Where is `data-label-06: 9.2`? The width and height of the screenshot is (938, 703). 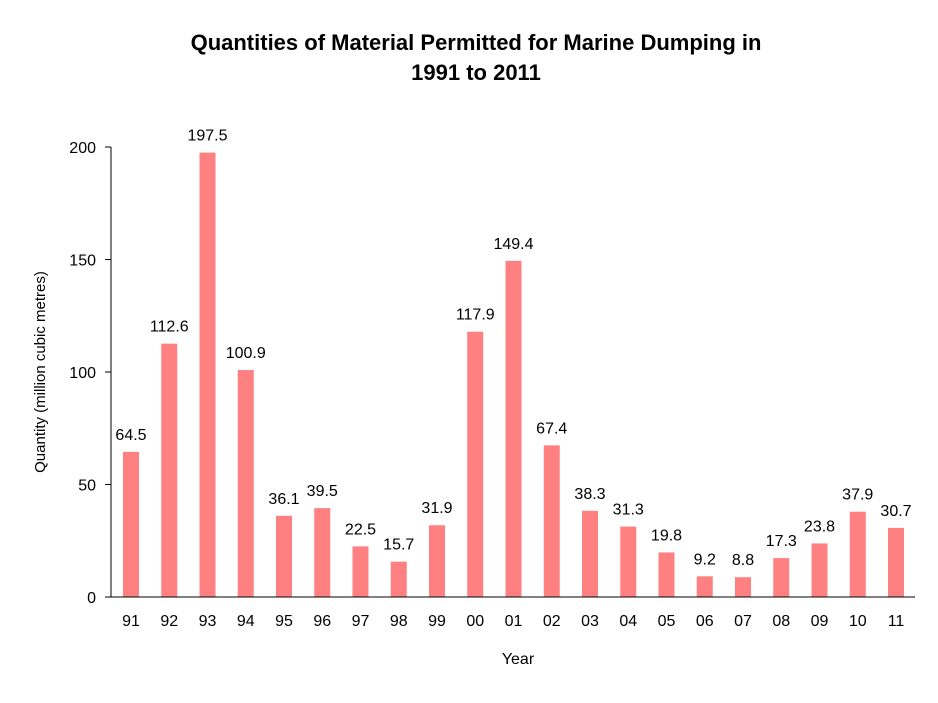 data-label-06: 9.2 is located at coordinates (705, 559).